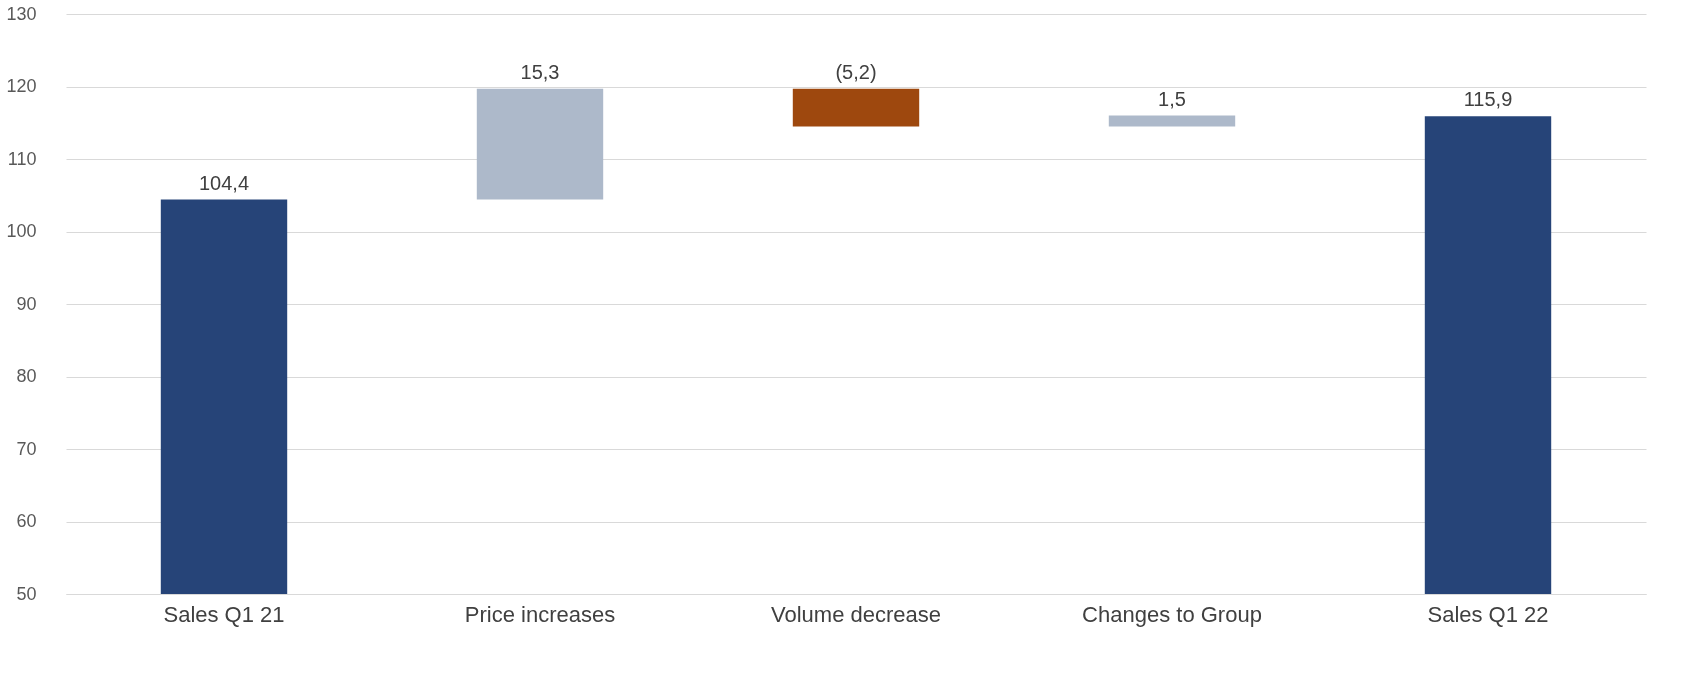  What do you see at coordinates (1488, 99) in the screenshot?
I see `data-label: 115,9` at bounding box center [1488, 99].